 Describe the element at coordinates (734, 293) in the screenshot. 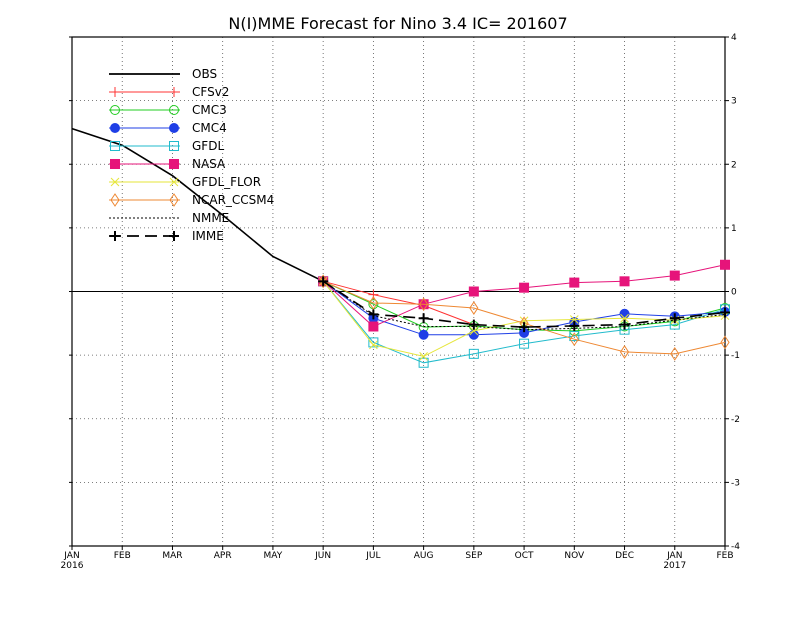

I see `y-tick-label: 0` at that location.